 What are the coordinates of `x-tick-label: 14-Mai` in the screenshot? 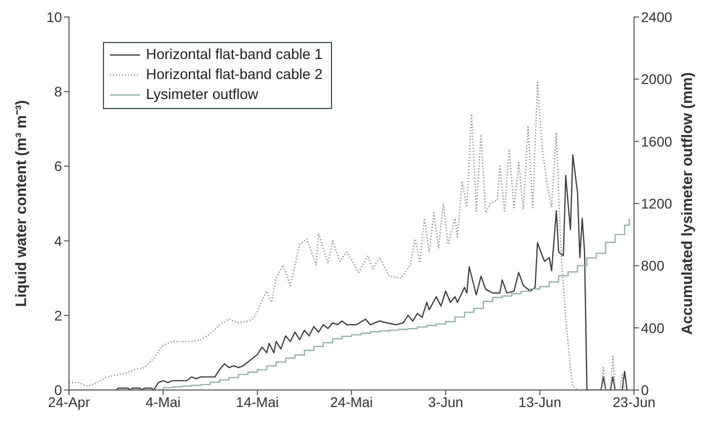 It's located at (257, 402).